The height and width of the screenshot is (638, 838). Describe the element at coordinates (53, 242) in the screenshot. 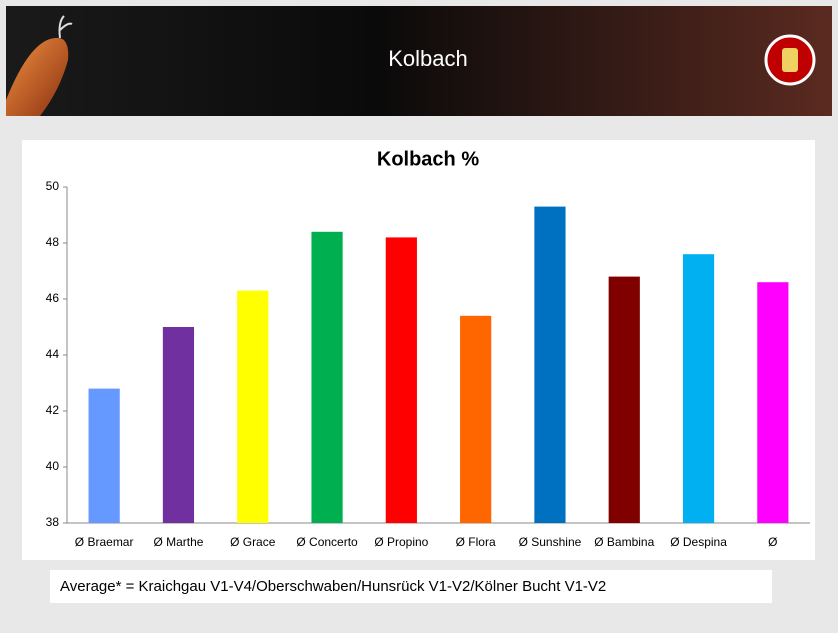

I see `y-tick-label: 48` at that location.